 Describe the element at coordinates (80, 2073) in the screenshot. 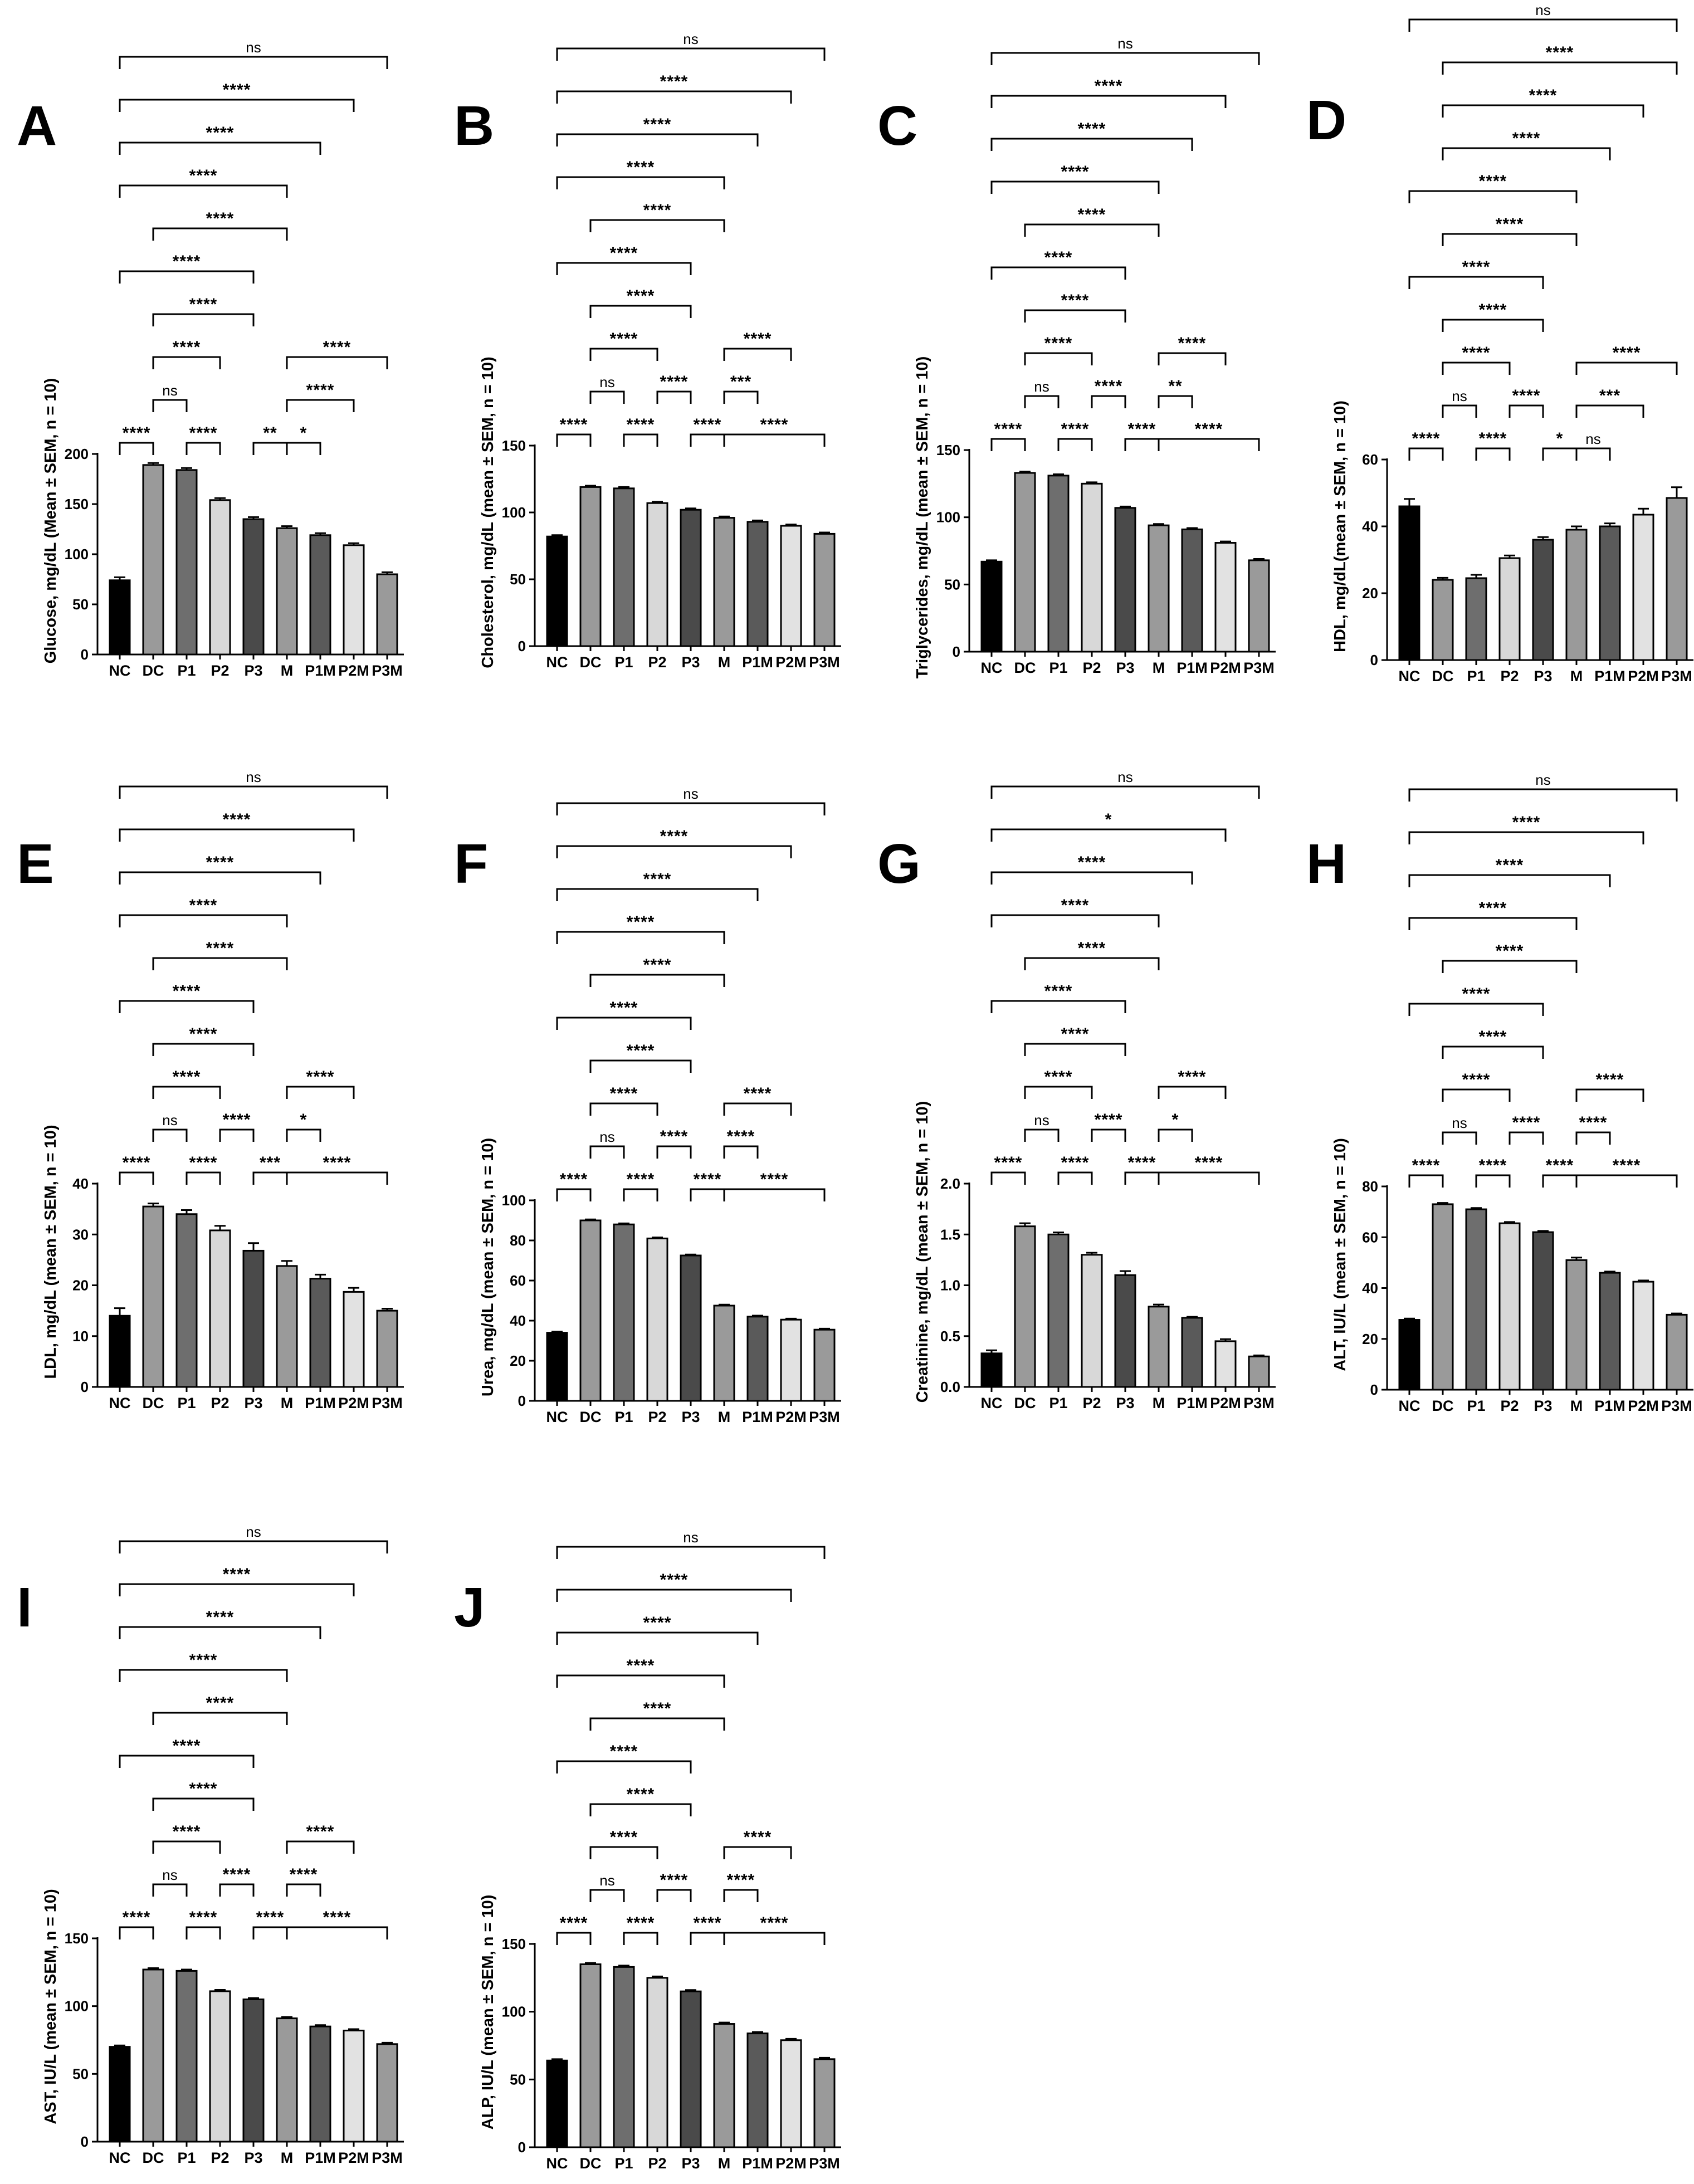

I see `y-tick-label: 50` at that location.